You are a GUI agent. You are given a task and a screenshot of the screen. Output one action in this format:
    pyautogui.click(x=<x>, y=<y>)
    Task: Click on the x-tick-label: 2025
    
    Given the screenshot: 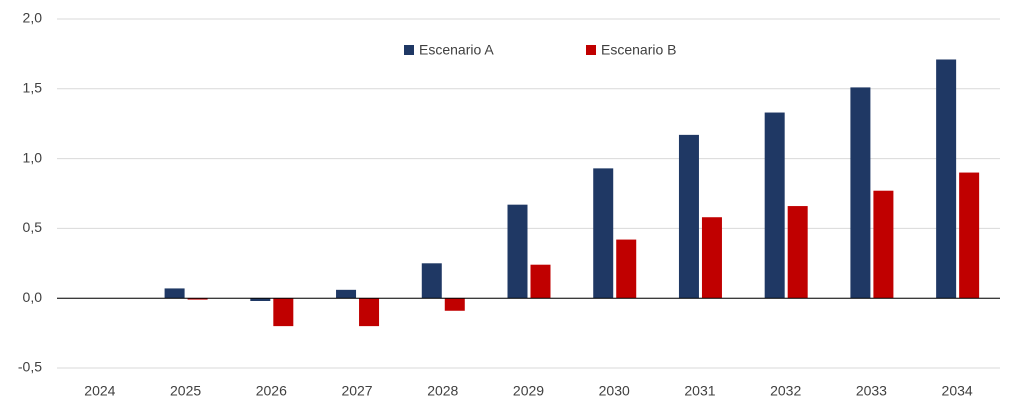 What is the action you would take?
    pyautogui.click(x=185, y=391)
    